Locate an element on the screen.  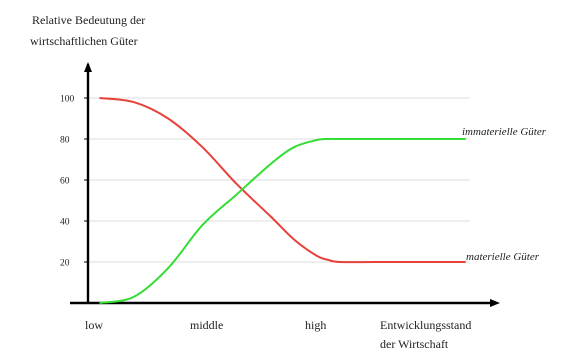
x-tick-label-middle: middle is located at coordinates (206, 325).